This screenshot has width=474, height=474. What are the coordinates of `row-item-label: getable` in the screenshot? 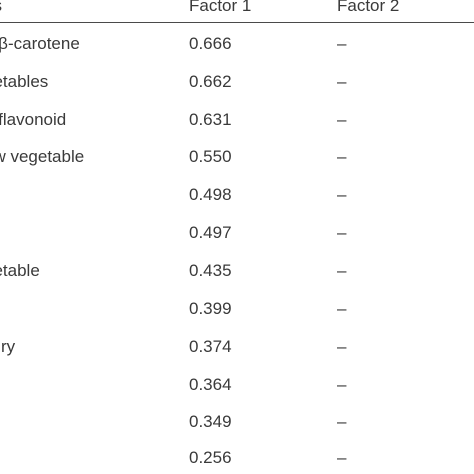 It's located at (20, 270).